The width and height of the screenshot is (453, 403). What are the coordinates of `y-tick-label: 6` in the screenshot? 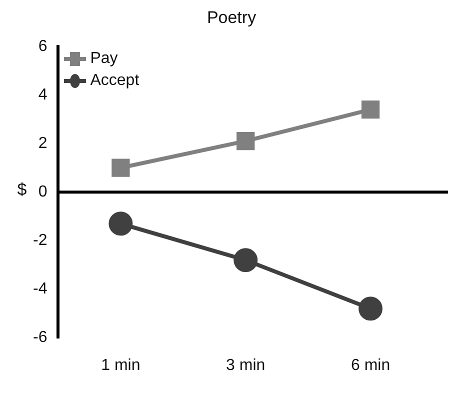 It's located at (43, 46).